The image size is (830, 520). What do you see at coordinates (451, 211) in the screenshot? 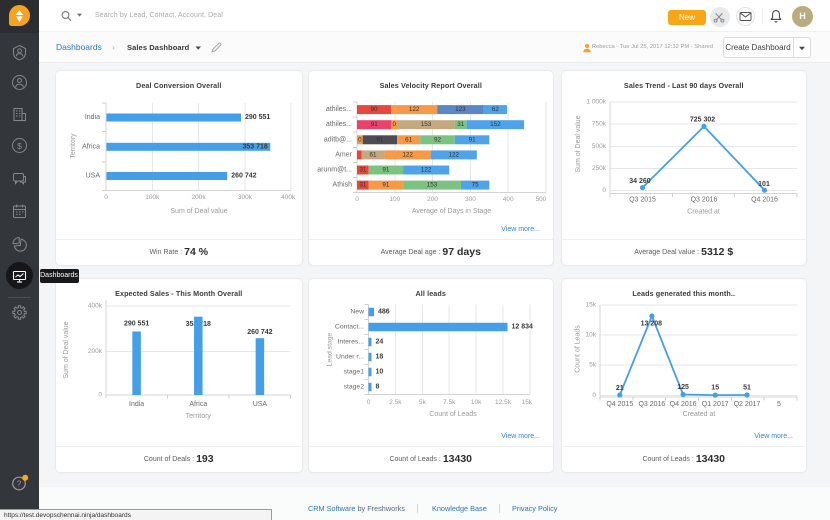
I see `svg-text: Average of Days in Stage` at bounding box center [451, 211].